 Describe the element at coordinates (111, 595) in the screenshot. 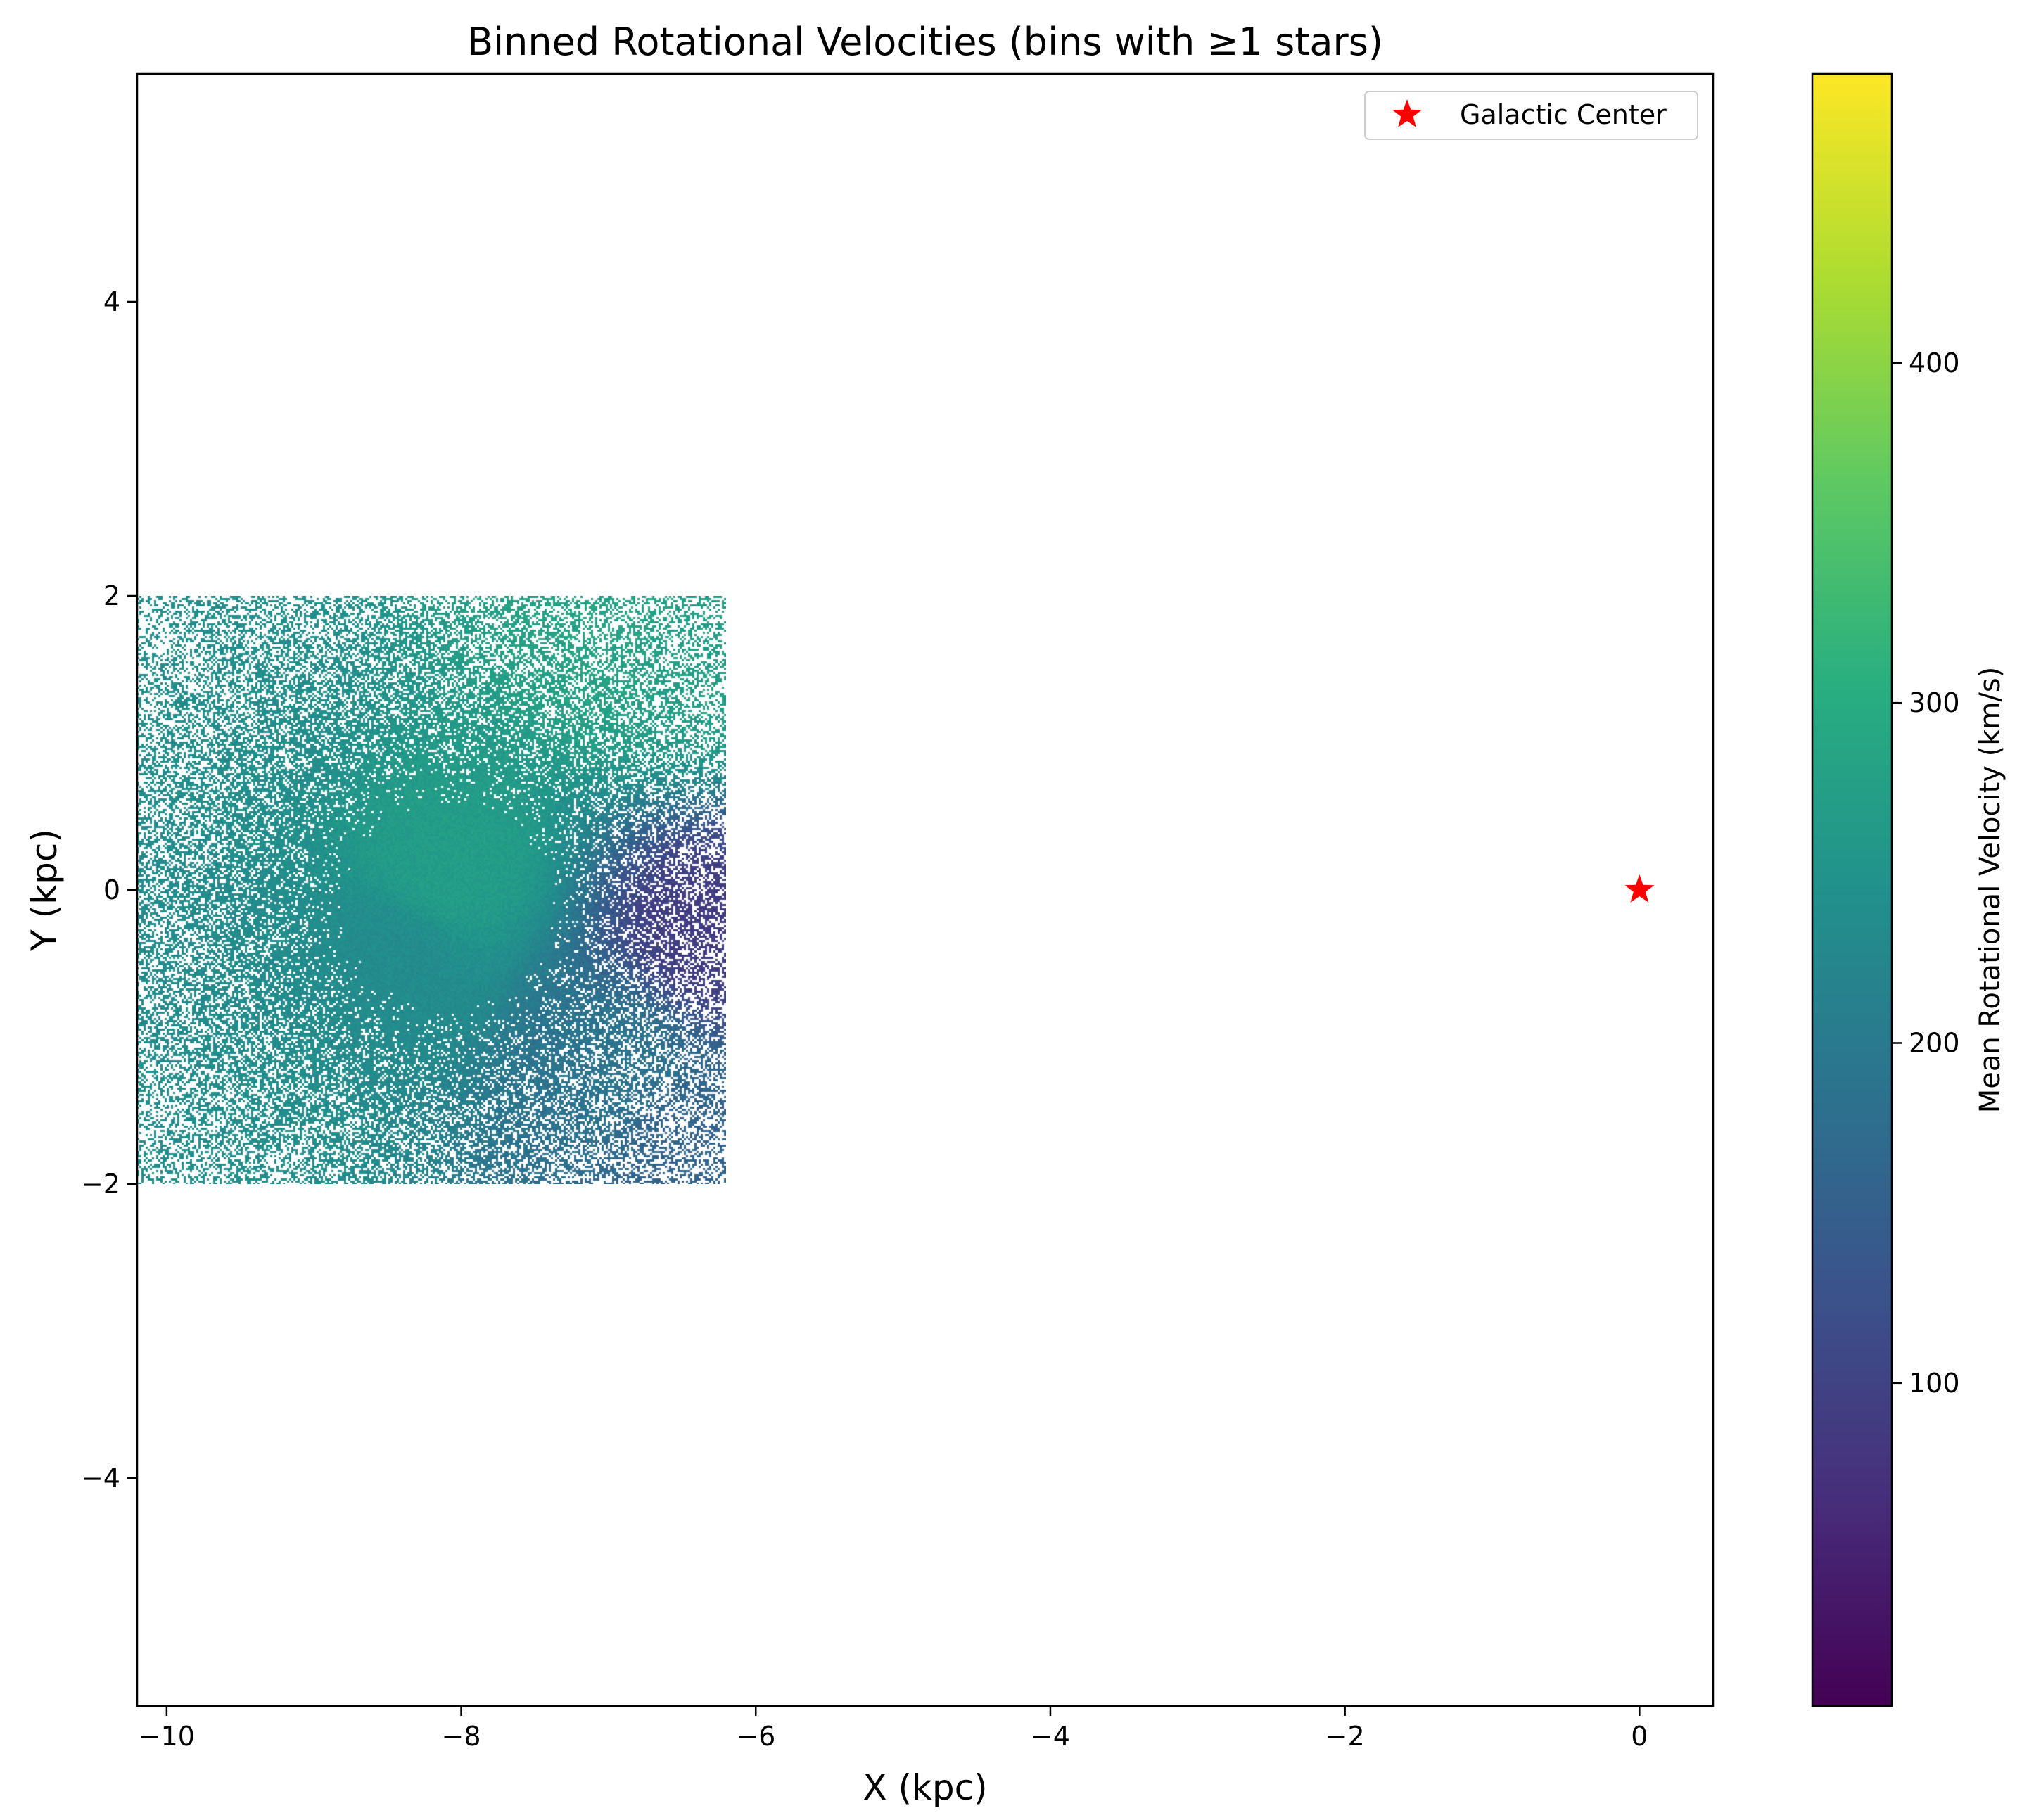

I see `y-tick-label: 2` at that location.